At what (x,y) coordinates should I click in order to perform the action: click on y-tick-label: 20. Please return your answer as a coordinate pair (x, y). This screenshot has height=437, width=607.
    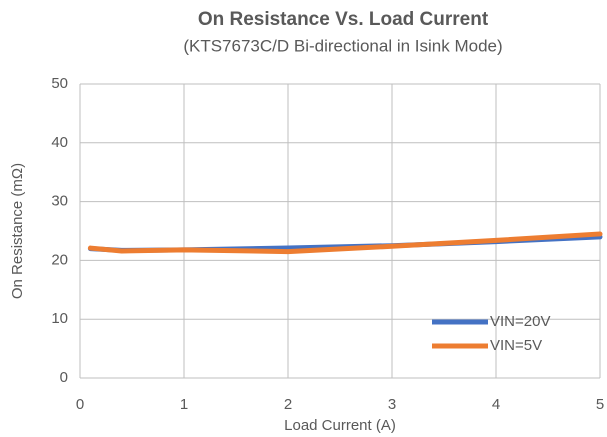
    Looking at the image, I should click on (59, 259).